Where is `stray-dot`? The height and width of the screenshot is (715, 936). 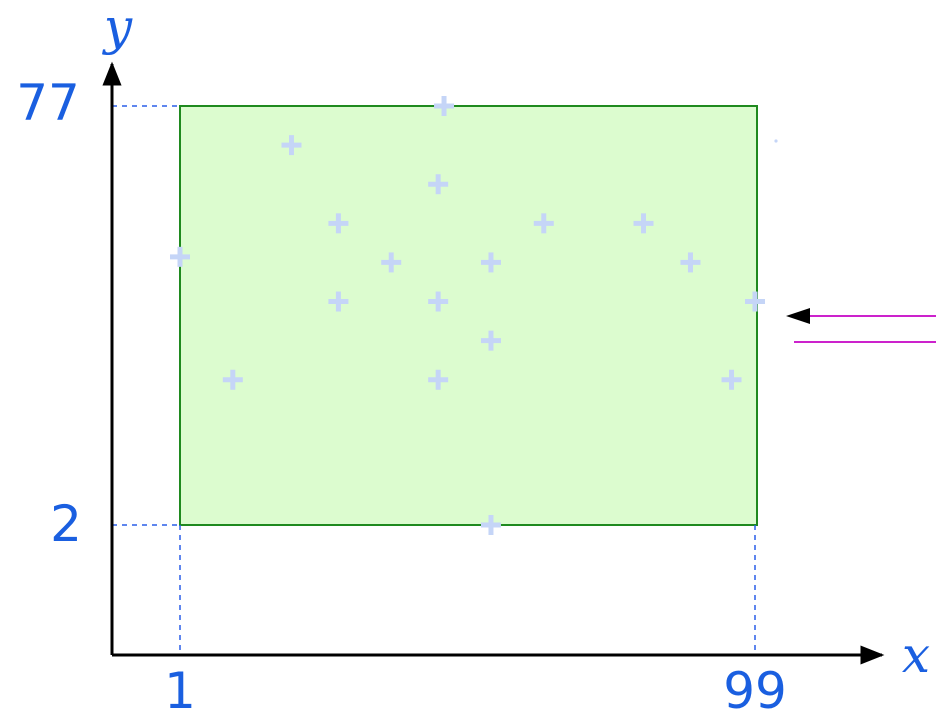
stray-dot is located at coordinates (776, 141).